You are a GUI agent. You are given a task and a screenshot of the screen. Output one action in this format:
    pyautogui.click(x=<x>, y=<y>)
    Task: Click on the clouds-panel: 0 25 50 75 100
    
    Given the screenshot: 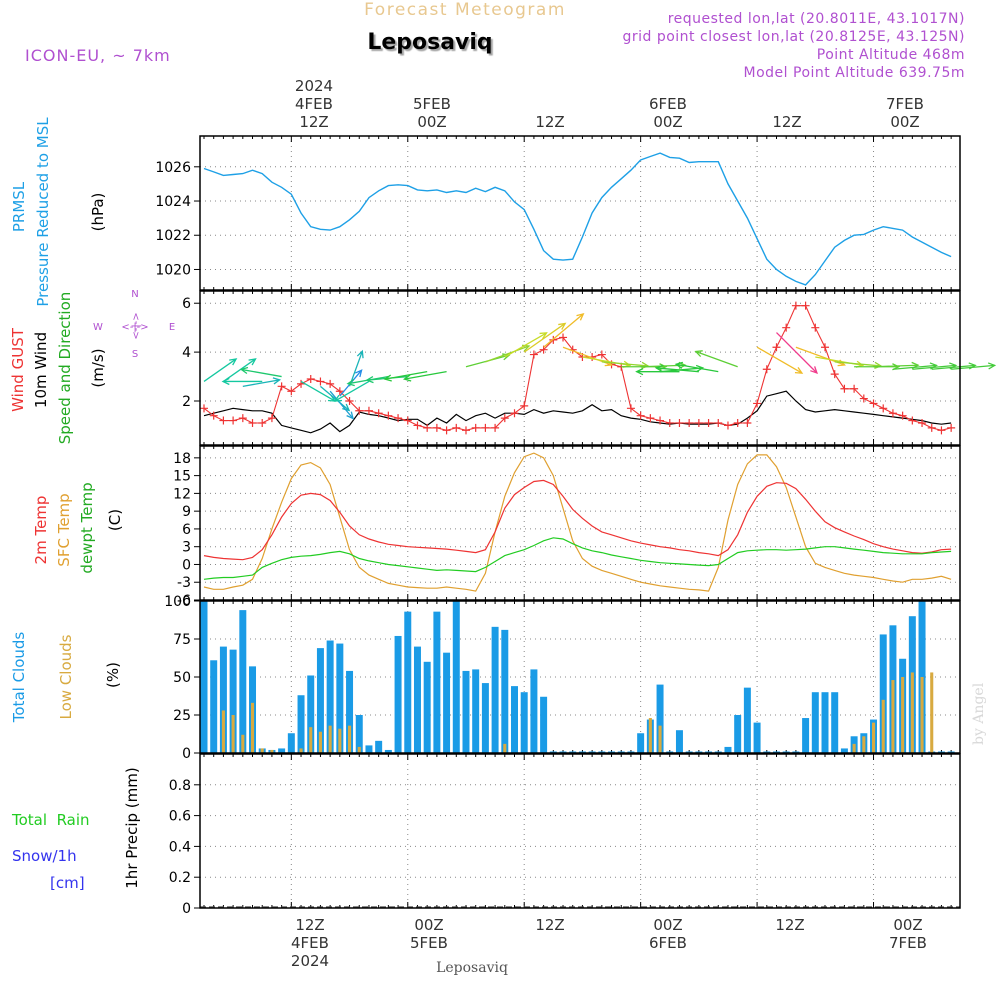 What is the action you would take?
    pyautogui.click(x=562, y=678)
    